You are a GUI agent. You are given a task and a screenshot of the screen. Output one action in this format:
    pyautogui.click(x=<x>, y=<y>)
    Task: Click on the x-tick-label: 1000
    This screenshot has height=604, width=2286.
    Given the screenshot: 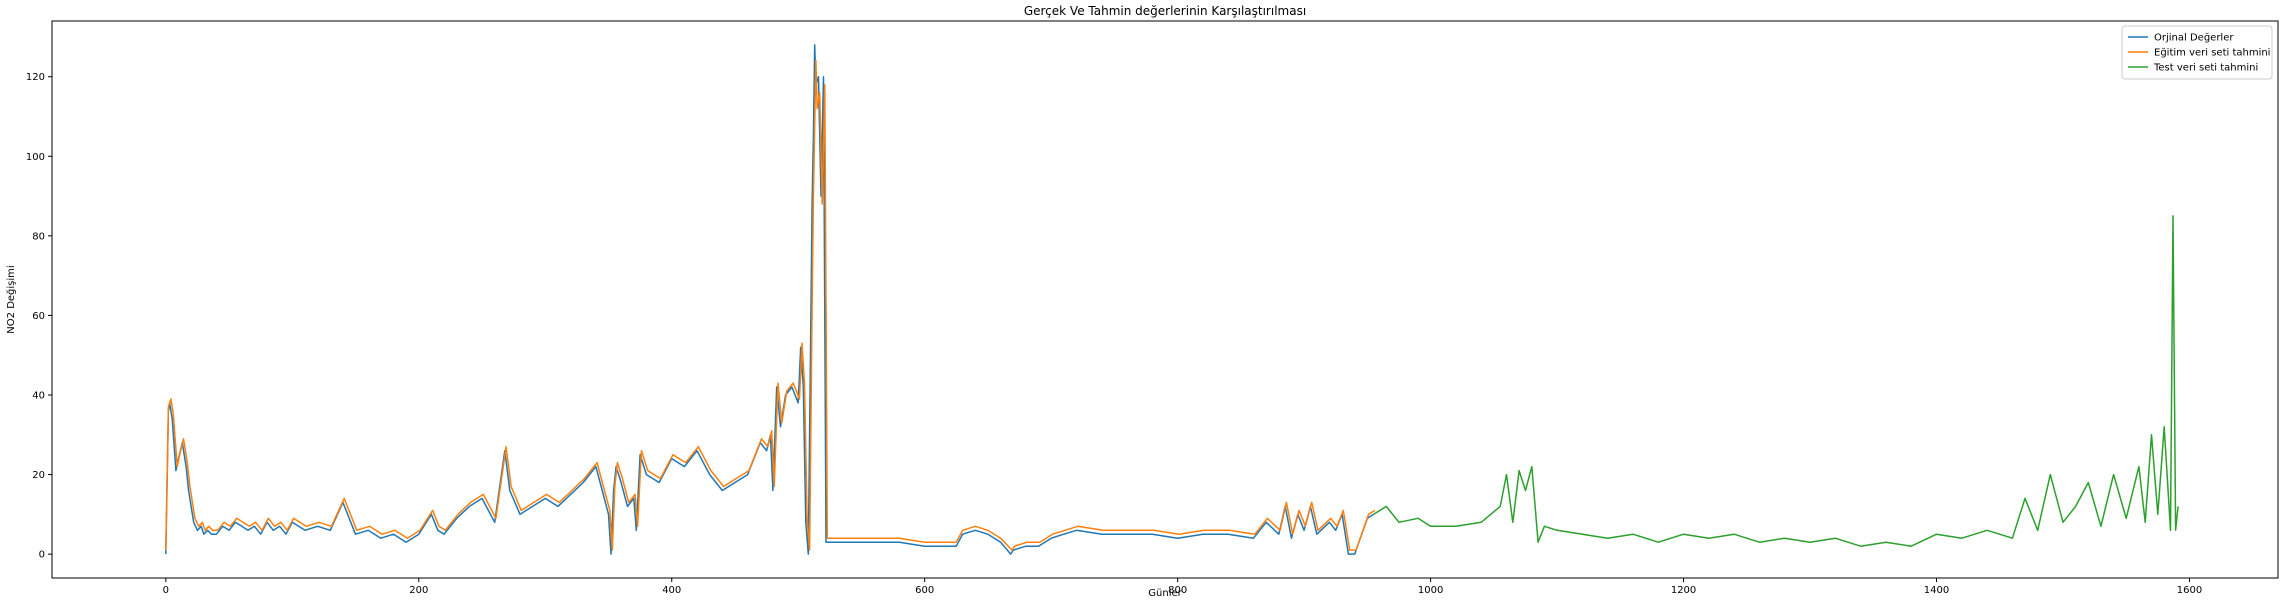 What is the action you would take?
    pyautogui.click(x=1430, y=590)
    